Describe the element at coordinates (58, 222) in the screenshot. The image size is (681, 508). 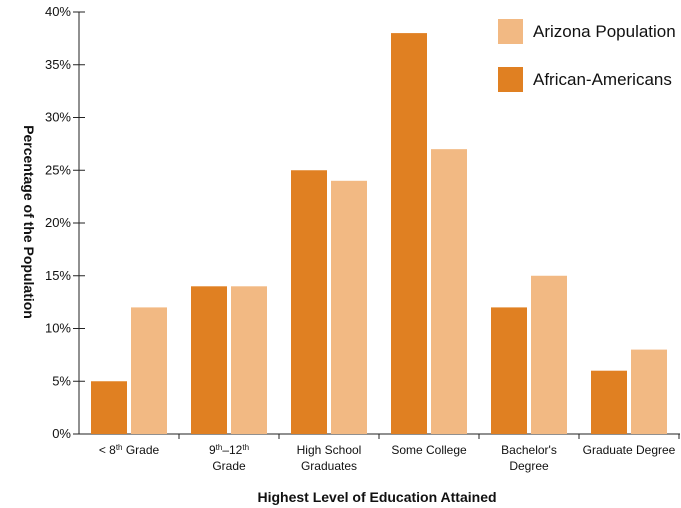
I see `y-tick-label: 20%` at that location.